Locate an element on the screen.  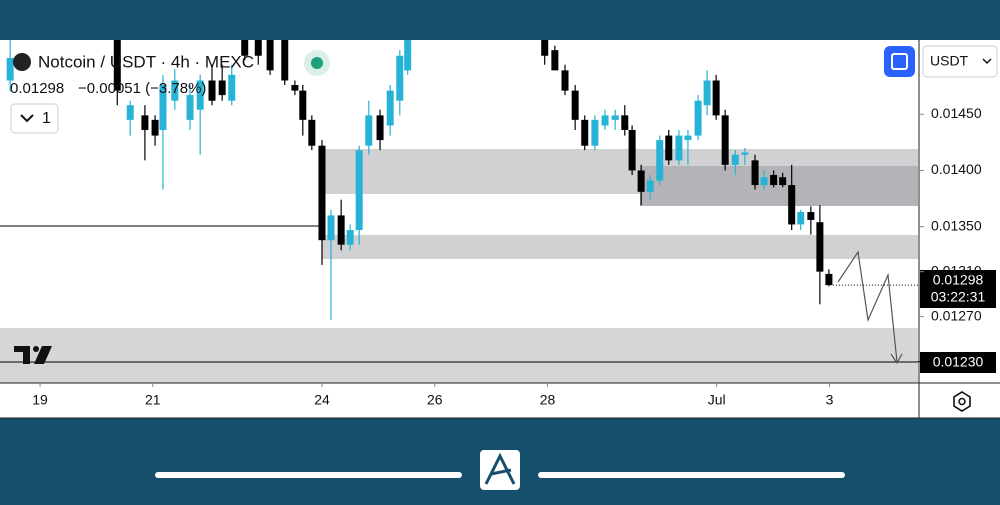
chart-title: Notcoin / USDT · 4h · MEXC is located at coordinates (146, 61).